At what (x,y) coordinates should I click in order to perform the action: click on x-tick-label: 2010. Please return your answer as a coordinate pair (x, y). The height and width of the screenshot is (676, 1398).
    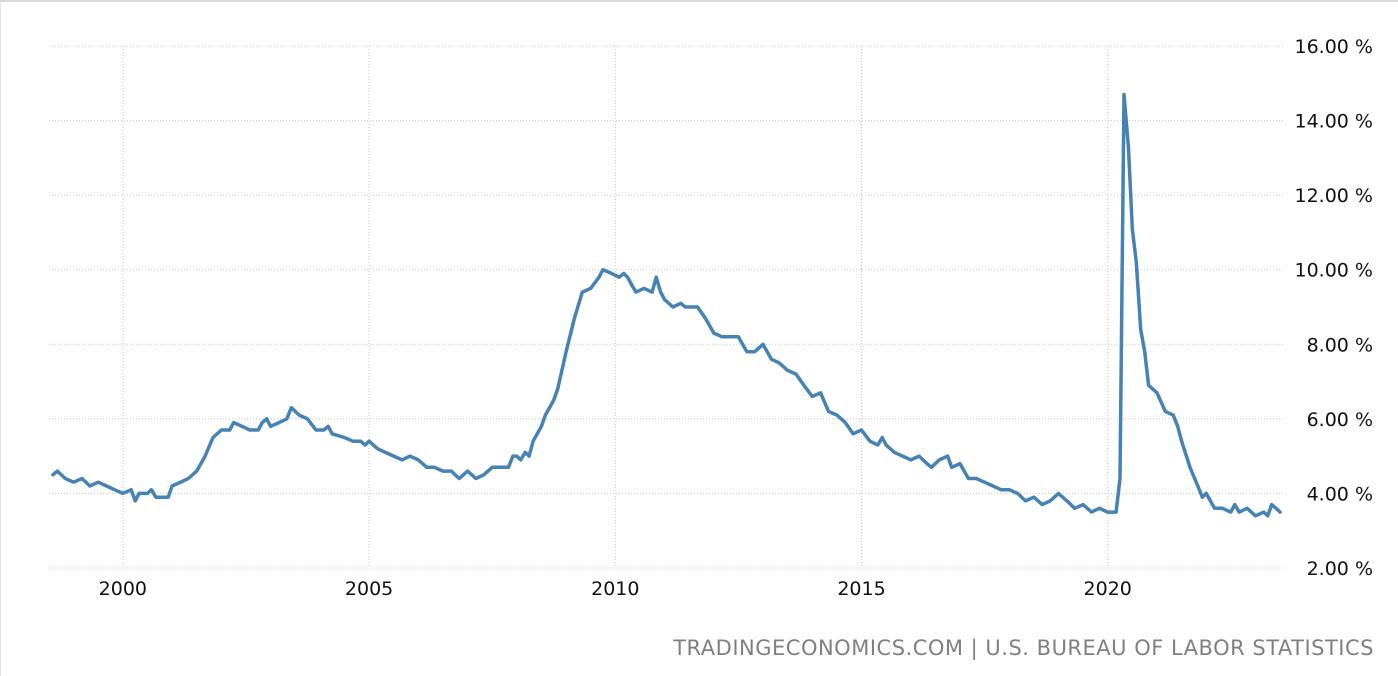
    Looking at the image, I should click on (615, 589).